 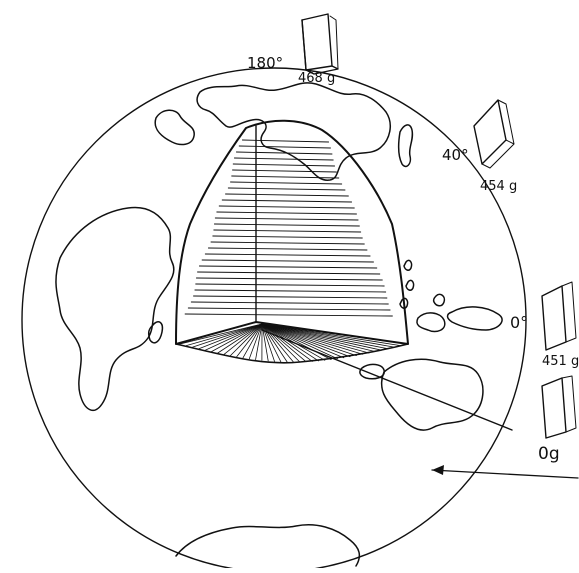 I want to click on pointer-line, so click(x=387, y=380).